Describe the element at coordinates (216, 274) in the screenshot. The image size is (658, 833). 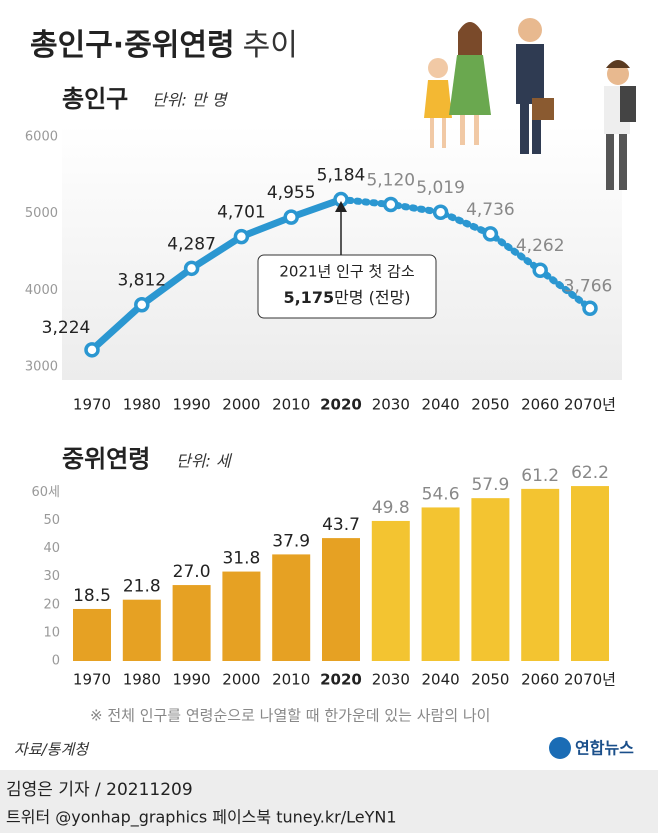
I see `line-actual` at that location.